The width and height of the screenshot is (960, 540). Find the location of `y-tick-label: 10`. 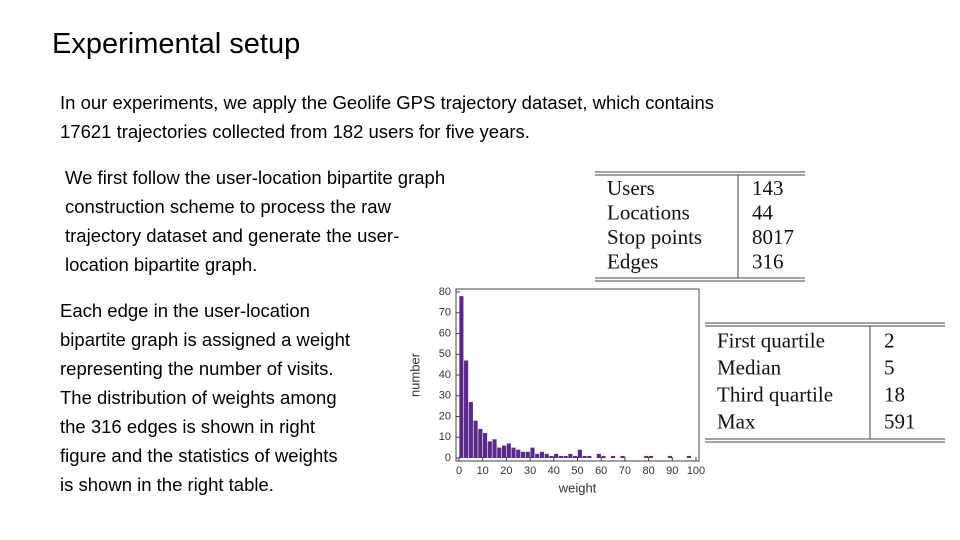

y-tick-label: 10 is located at coordinates (445, 437).